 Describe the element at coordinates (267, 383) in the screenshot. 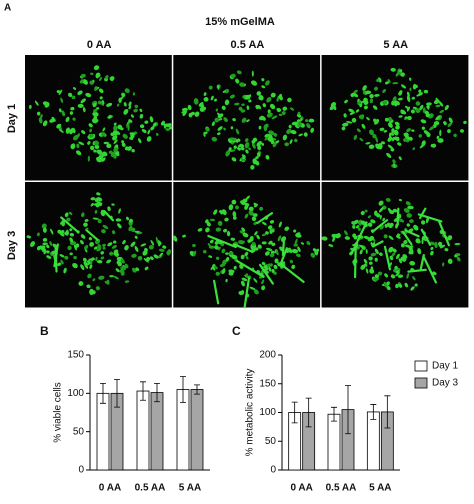

I see `y-tick-label: 150` at that location.